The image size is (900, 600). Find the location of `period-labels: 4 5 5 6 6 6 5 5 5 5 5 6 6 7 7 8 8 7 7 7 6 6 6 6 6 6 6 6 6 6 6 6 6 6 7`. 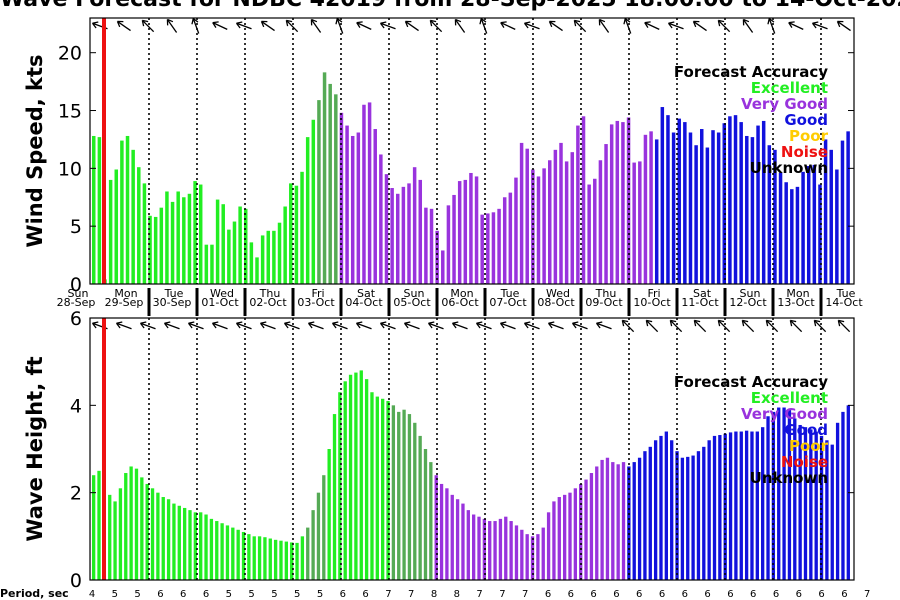

period-labels: 4 5 5 6 6 6 5 5 5 5 5 6 6 7 7 8 8 7 7 7 6 6 6 6 6 6 6 6 6 6 6 6 6 6 7 is located at coordinates (480, 594).